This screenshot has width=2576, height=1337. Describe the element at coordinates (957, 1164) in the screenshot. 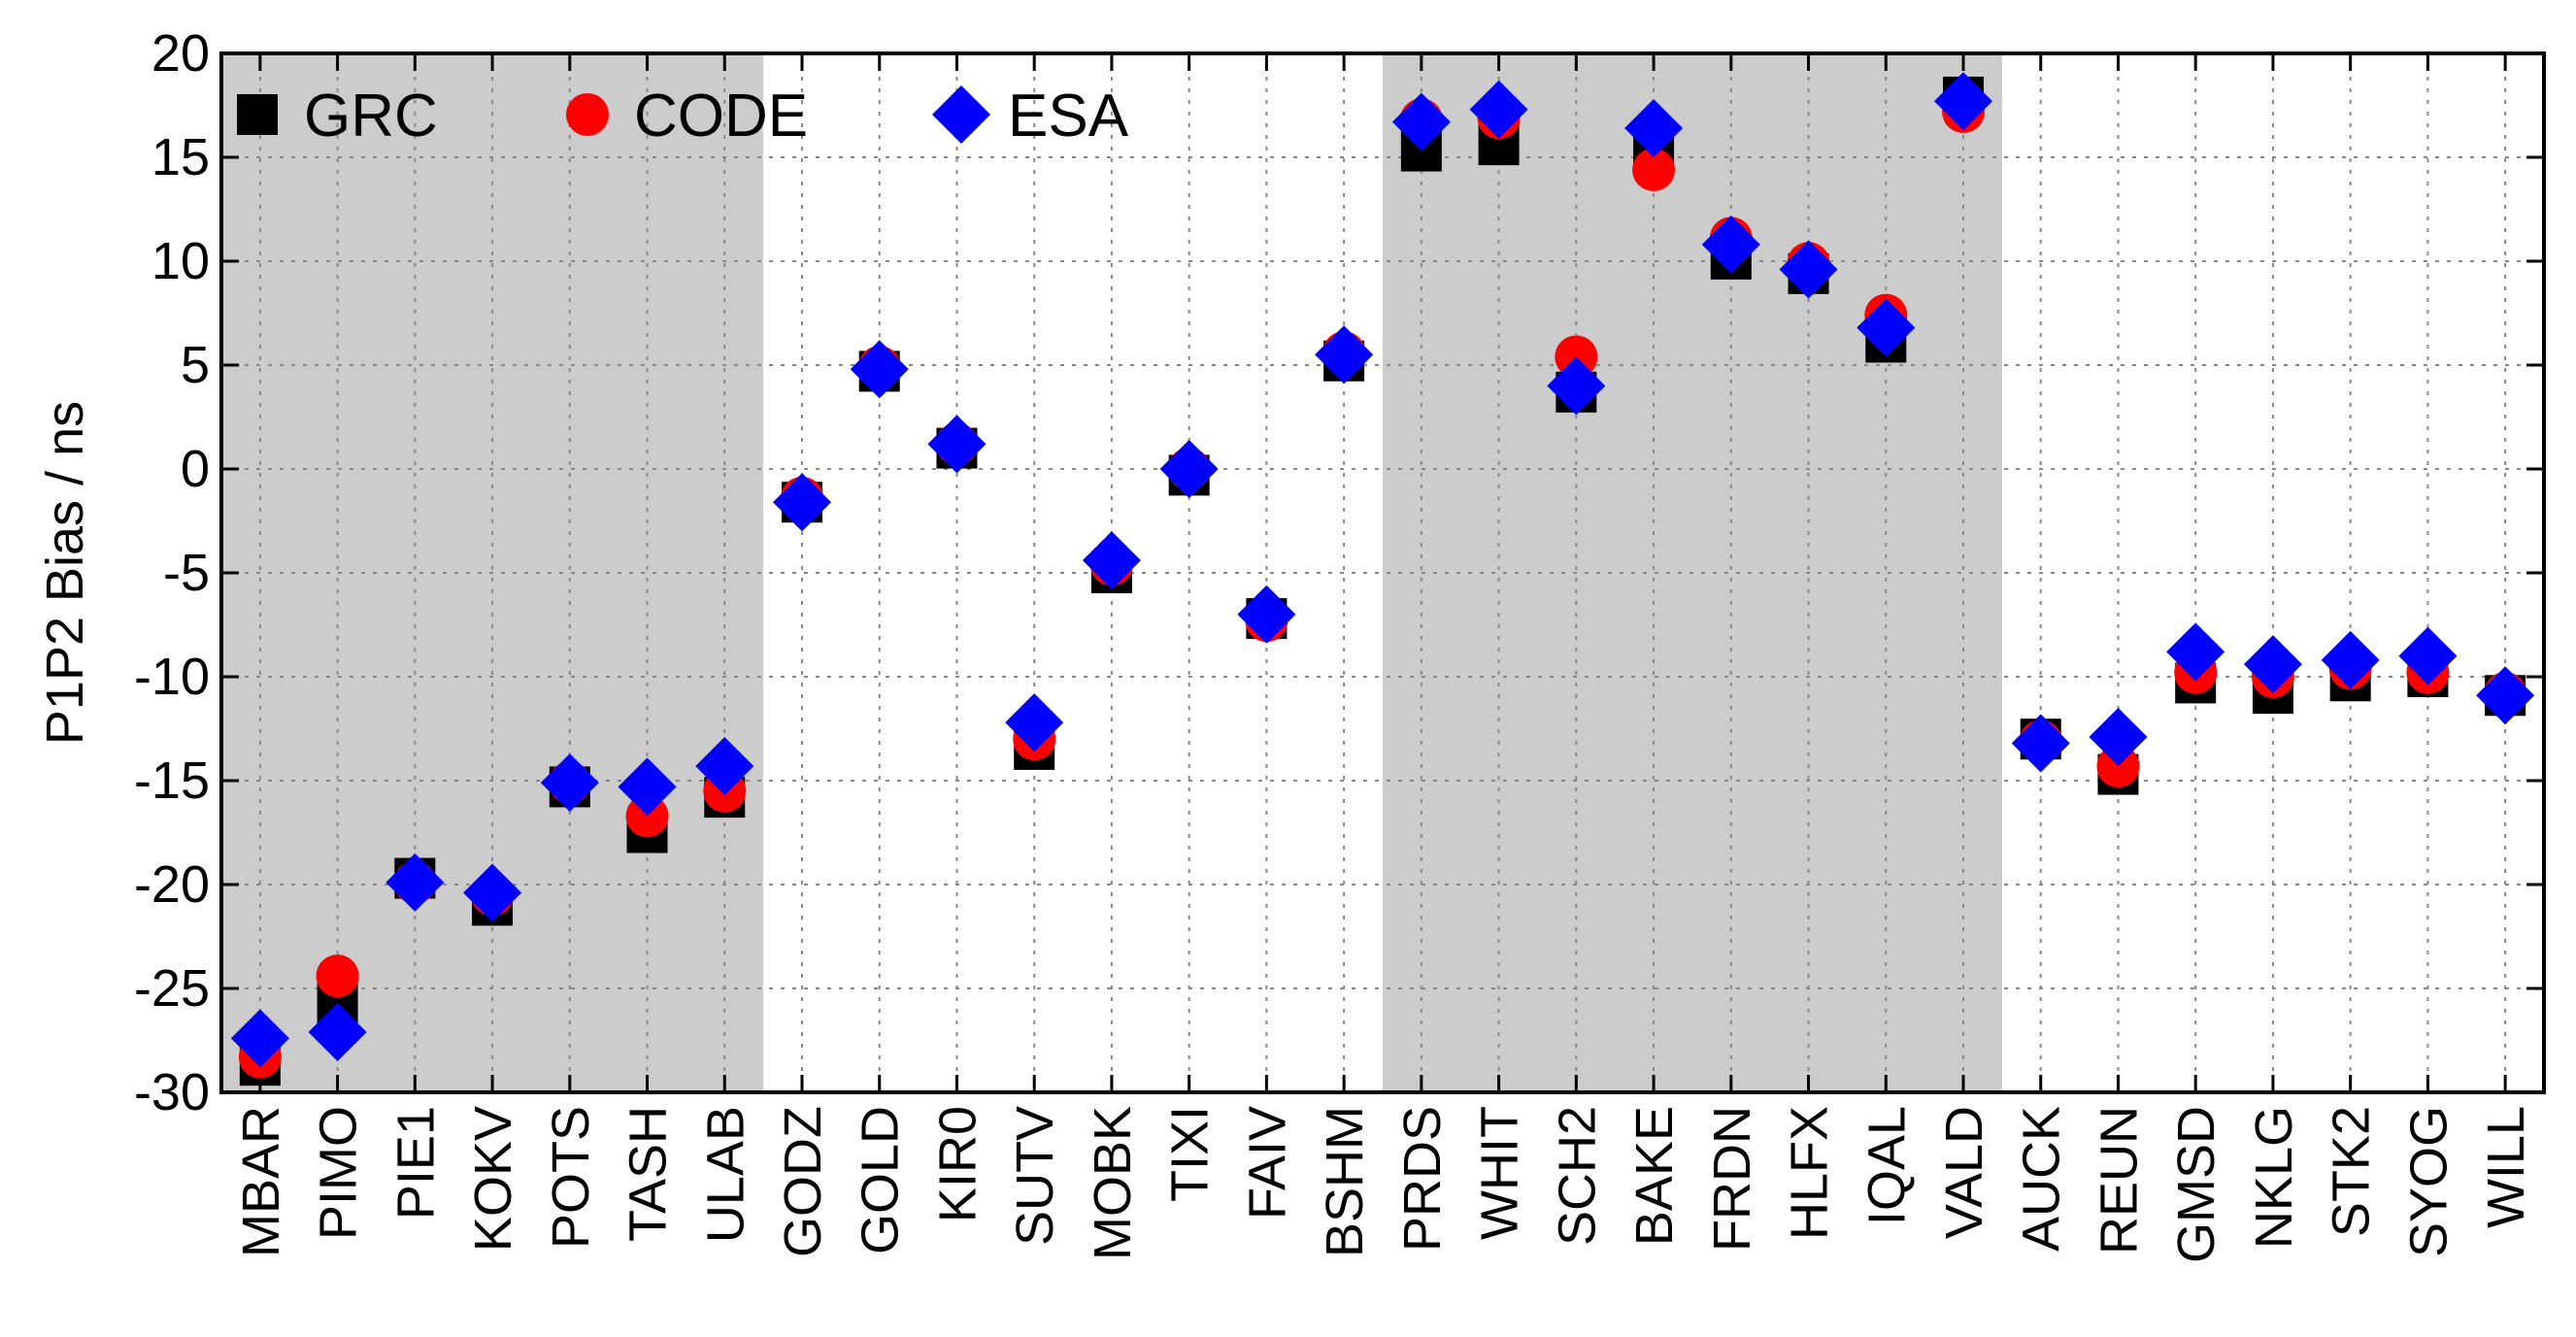

I see `x-tick-label: KIR0` at that location.